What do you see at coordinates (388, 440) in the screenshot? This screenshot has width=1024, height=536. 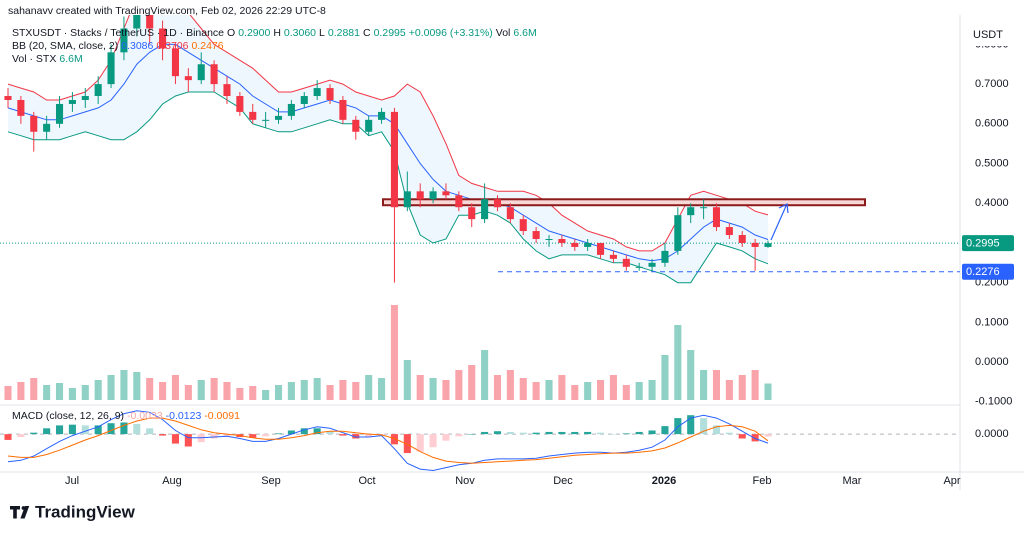 I see `signal-line` at bounding box center [388, 440].